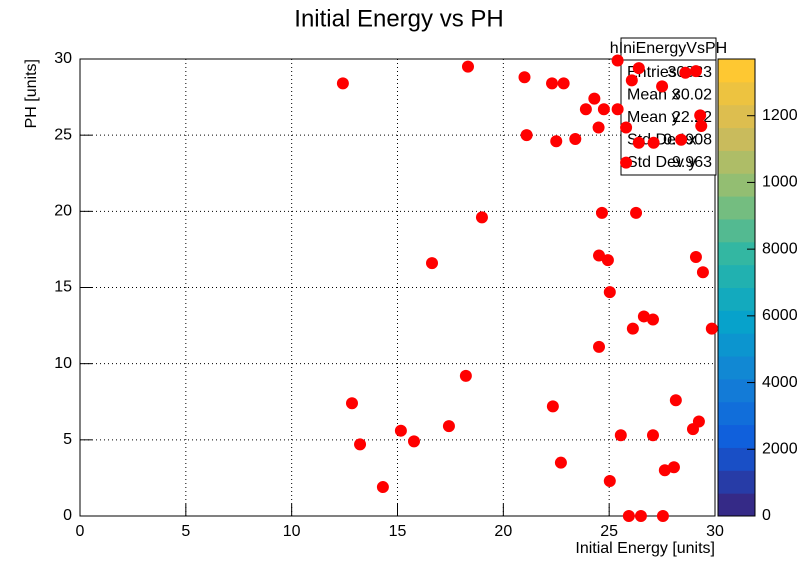 The height and width of the screenshot is (575, 798). I want to click on stats-label: Std Dev y, so click(661, 162).